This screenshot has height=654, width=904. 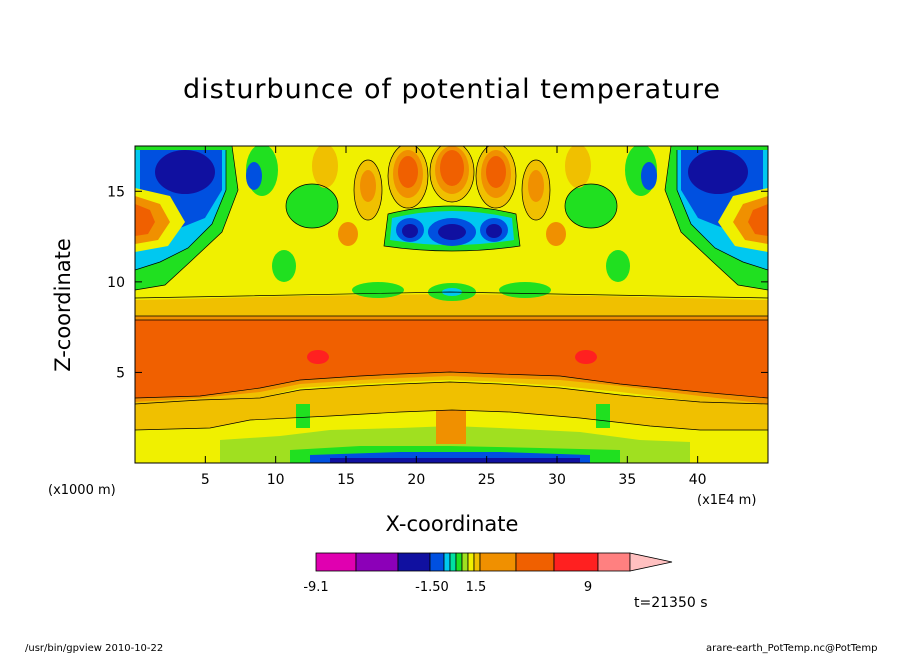 I want to click on colorbar-tick-label: -9.1, so click(x=315, y=587).